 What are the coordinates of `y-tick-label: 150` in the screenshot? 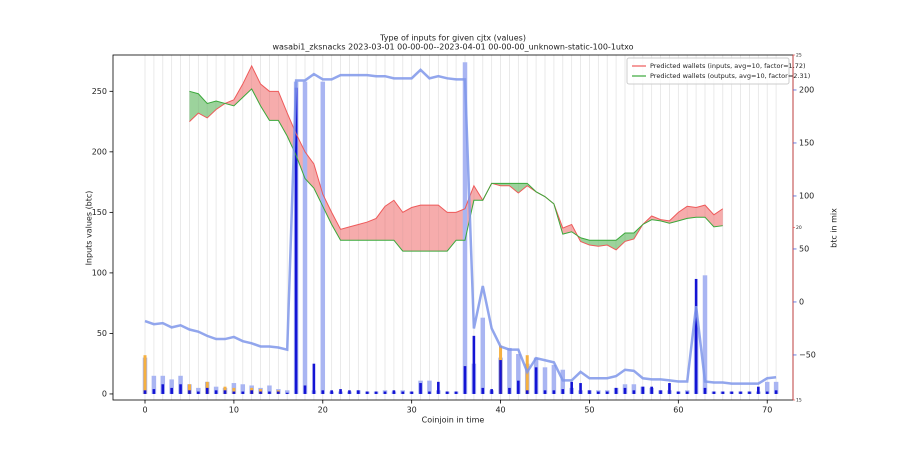 It's located at (99, 212).